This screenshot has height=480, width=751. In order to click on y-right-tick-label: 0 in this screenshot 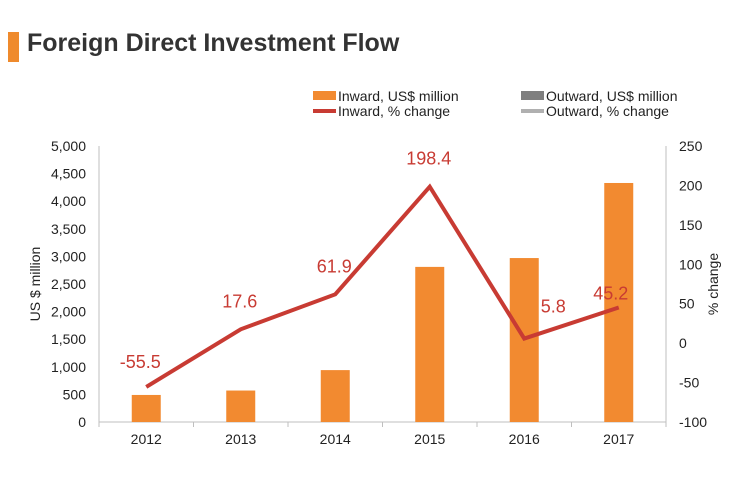, I will do `click(683, 343)`.